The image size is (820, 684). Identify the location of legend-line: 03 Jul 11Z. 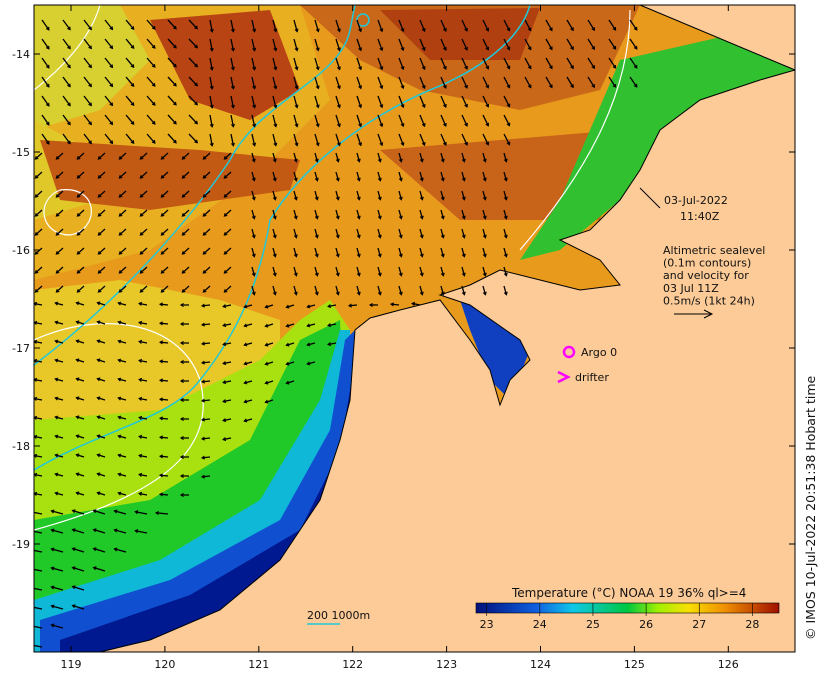
(691, 288).